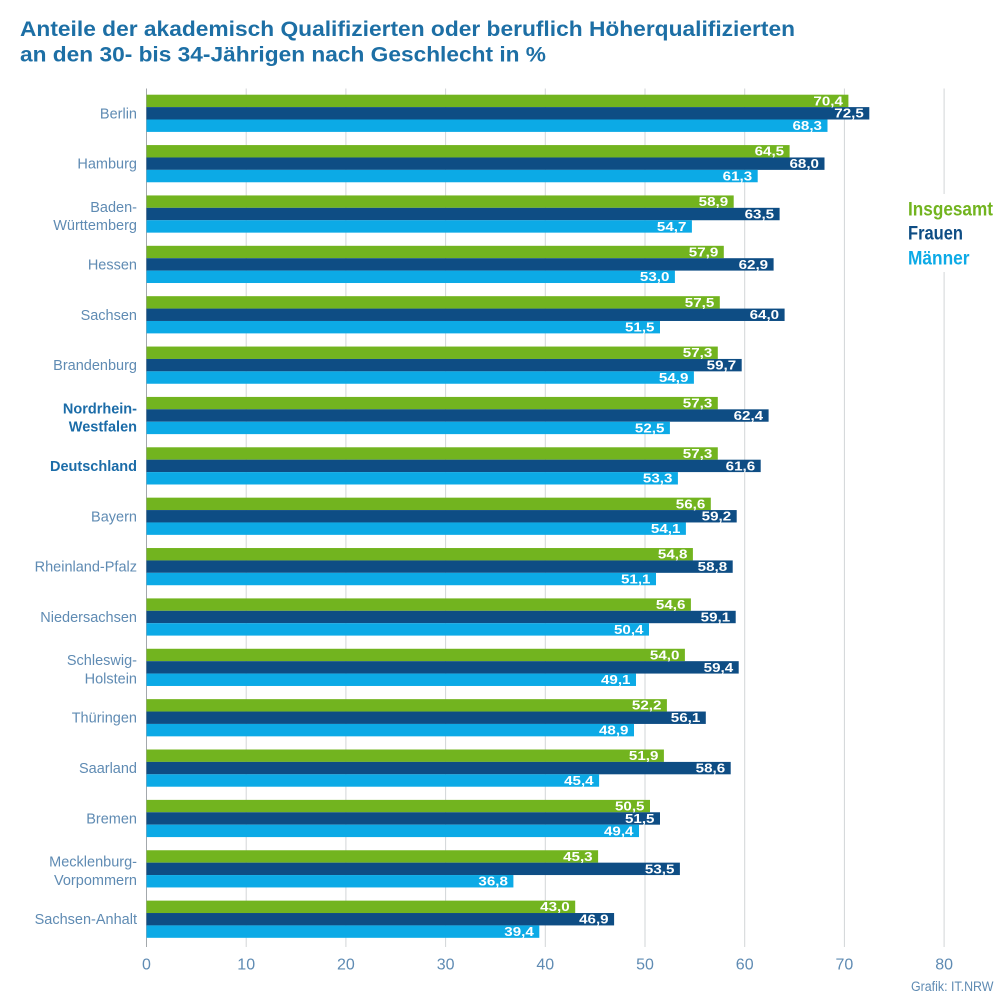  I want to click on svg-text: 54,0, so click(665, 655).